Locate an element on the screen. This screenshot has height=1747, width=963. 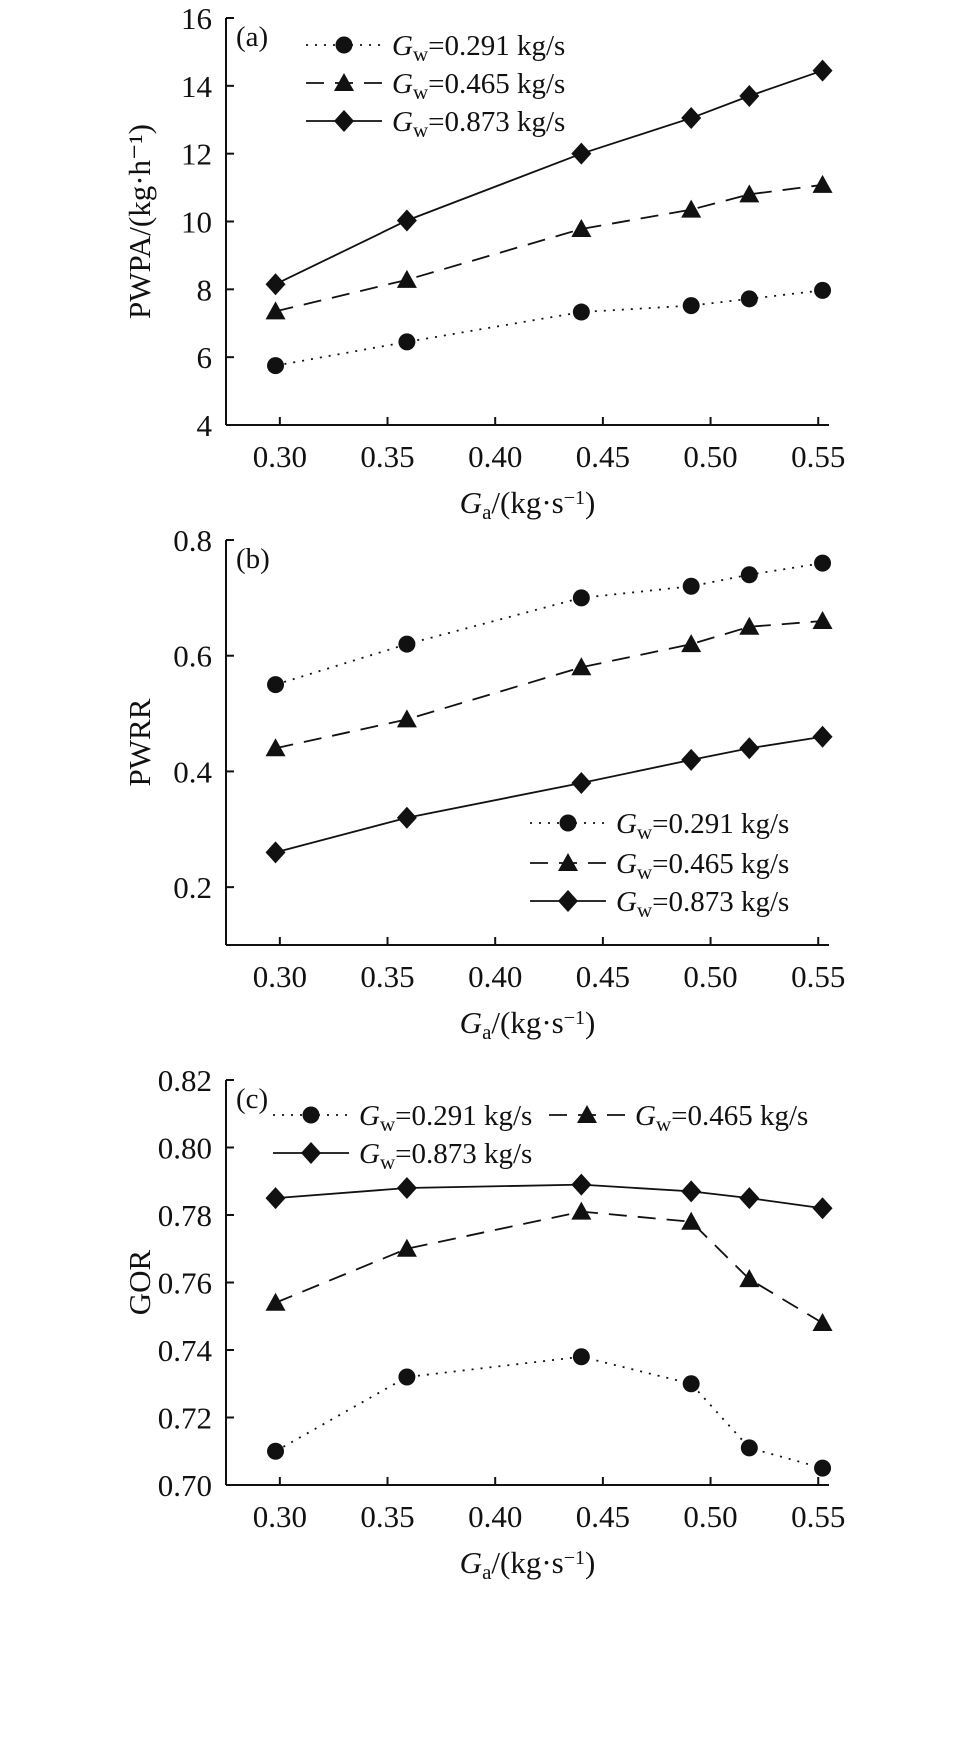
y-tick-label: 12 is located at coordinates (196, 154).